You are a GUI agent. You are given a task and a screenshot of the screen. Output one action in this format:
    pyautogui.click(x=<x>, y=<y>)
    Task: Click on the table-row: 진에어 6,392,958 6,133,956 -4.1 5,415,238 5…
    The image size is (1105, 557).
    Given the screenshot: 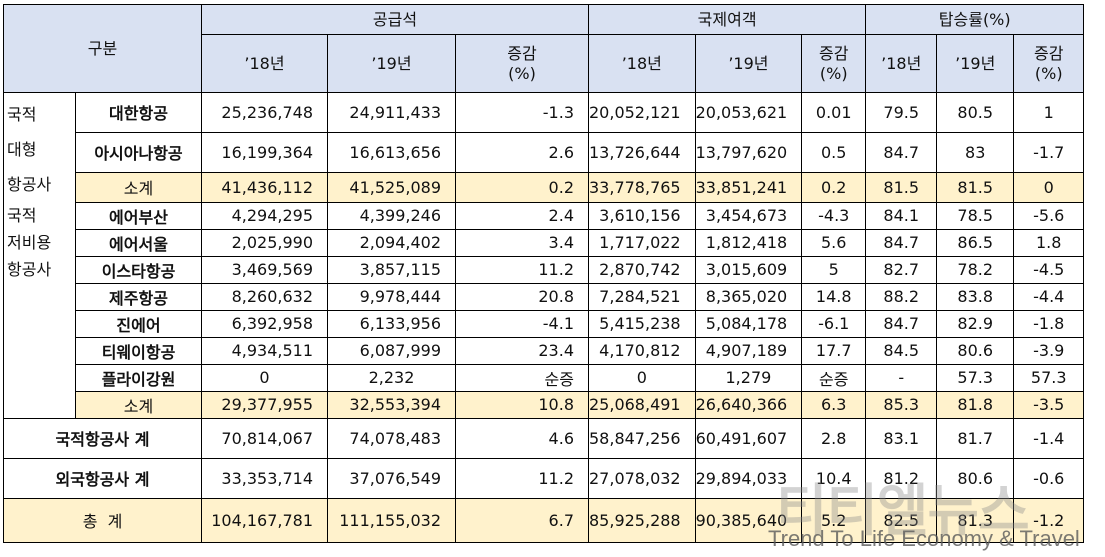 What is the action you would take?
    pyautogui.click(x=544, y=323)
    